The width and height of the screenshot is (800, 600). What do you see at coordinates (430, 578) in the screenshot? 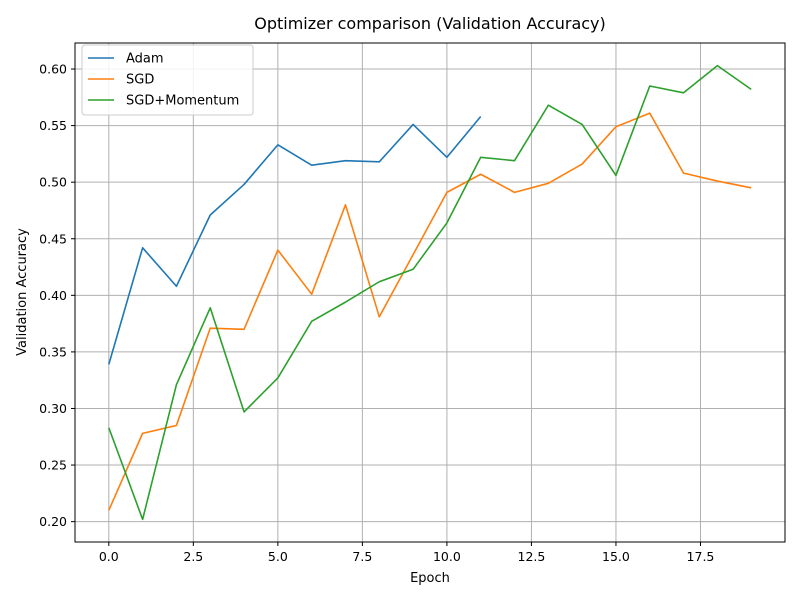
I see `x-axis-label: Epoch` at bounding box center [430, 578].